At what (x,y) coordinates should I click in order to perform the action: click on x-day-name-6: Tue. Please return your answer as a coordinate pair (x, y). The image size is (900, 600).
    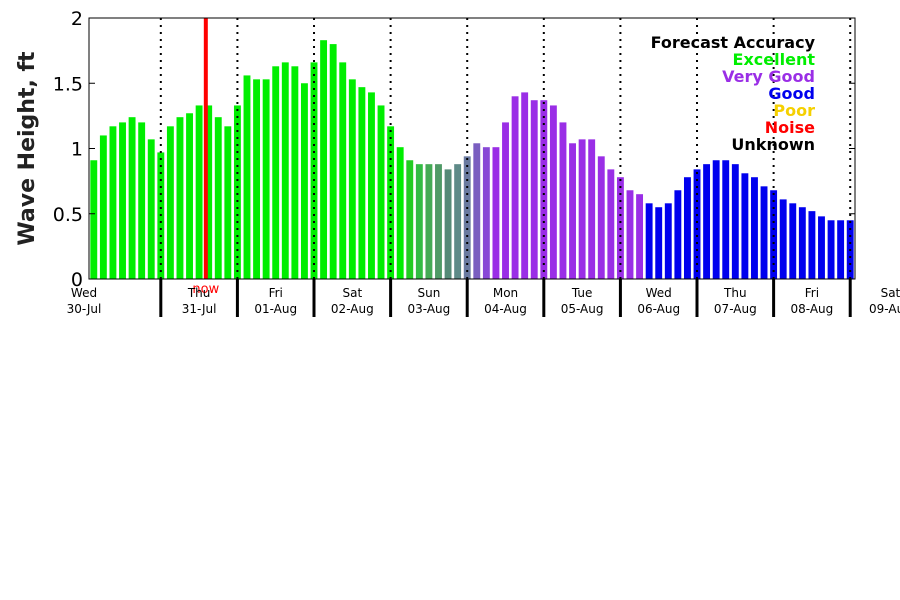
    Looking at the image, I should click on (582, 293).